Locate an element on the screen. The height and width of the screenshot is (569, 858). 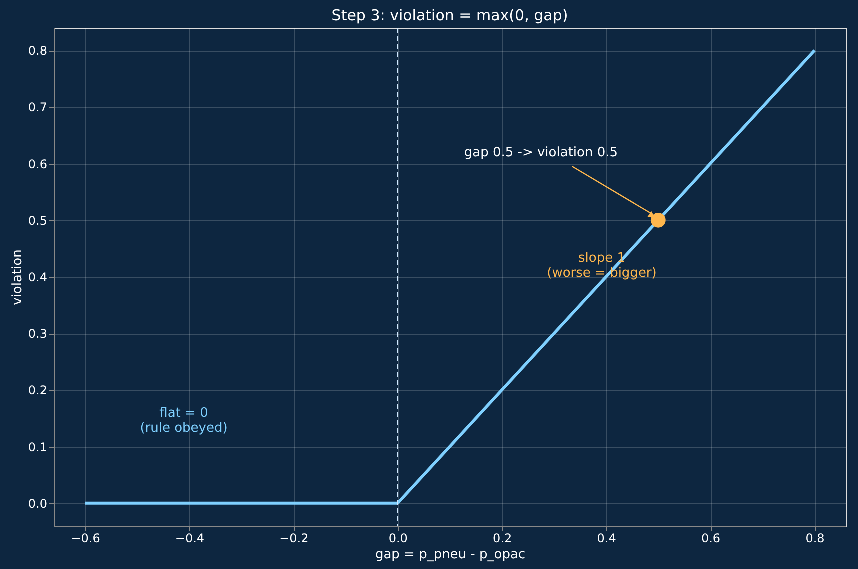
x-tick-label: 0.2 is located at coordinates (502, 539).